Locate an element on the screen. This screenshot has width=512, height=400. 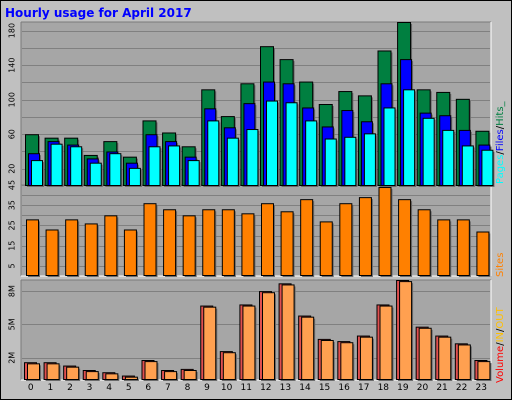
chart-title: Hourly usage for April 2017 is located at coordinates (98, 13).